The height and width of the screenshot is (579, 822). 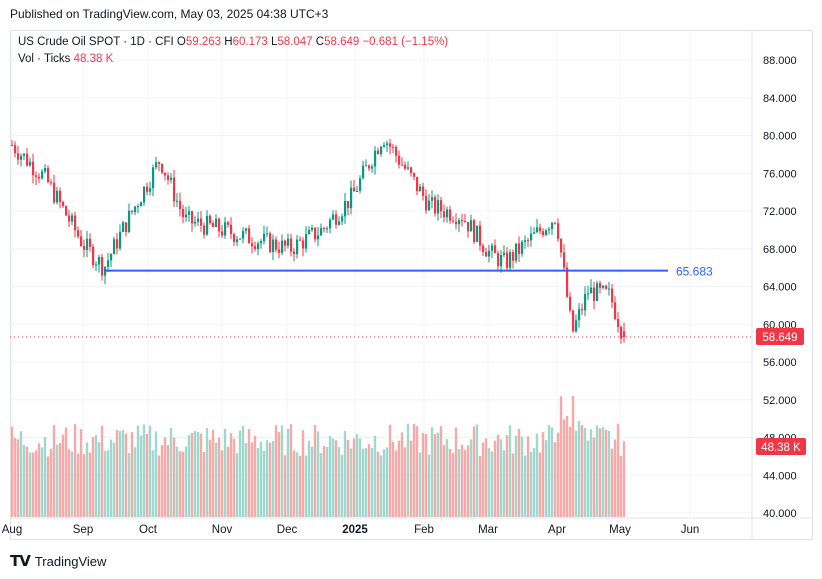 I want to click on price-tick-label: 64.000, so click(x=780, y=288).